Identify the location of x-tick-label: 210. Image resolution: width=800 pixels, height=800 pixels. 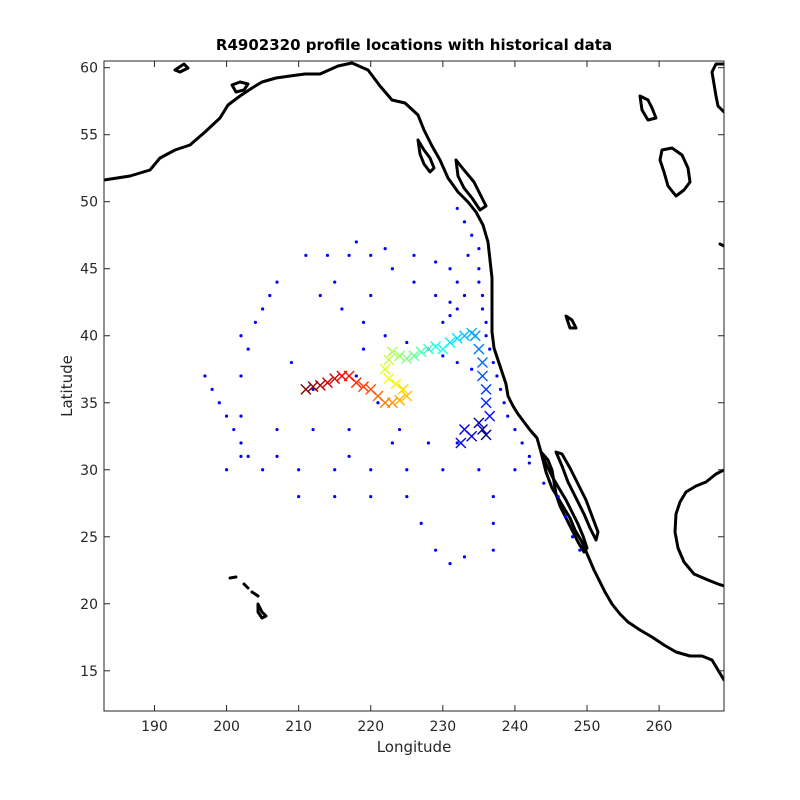
(298, 727).